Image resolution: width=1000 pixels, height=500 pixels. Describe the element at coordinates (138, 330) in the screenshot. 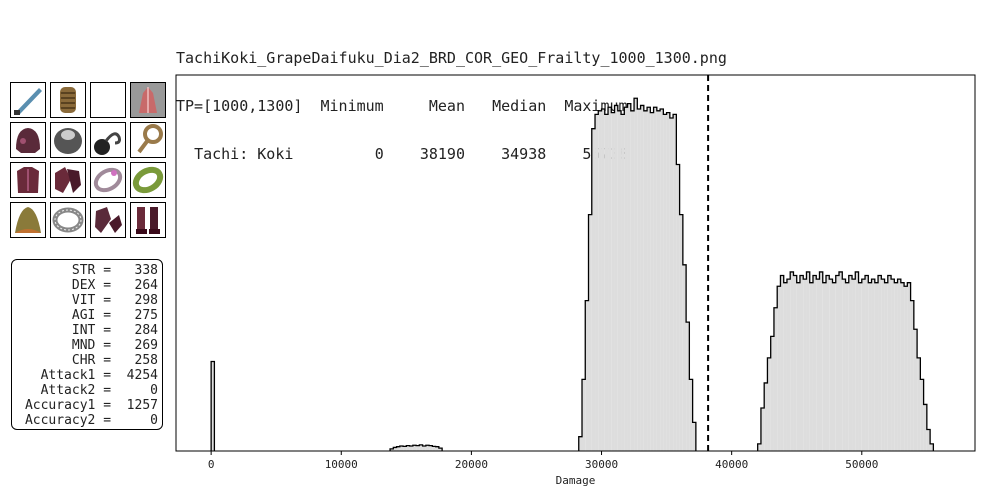

I see `stat-value: 284` at that location.